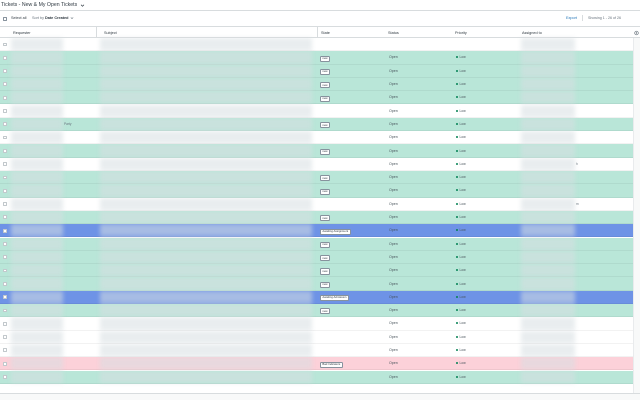  I want to click on column-header-requester: Requester, so click(22, 32).